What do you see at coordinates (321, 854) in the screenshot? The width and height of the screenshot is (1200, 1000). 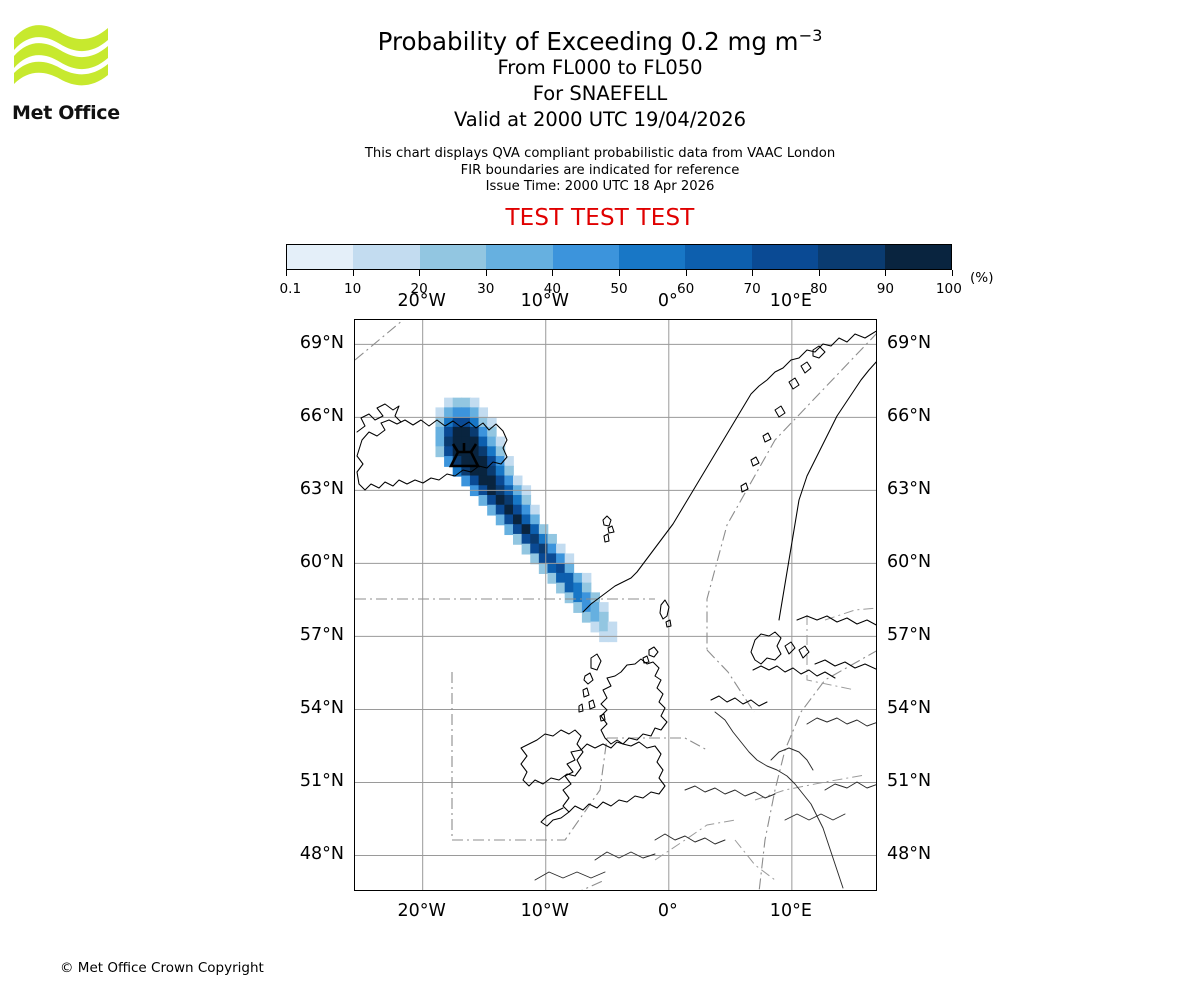 I see `lat-label-left-48°N: 48°N` at bounding box center [321, 854].